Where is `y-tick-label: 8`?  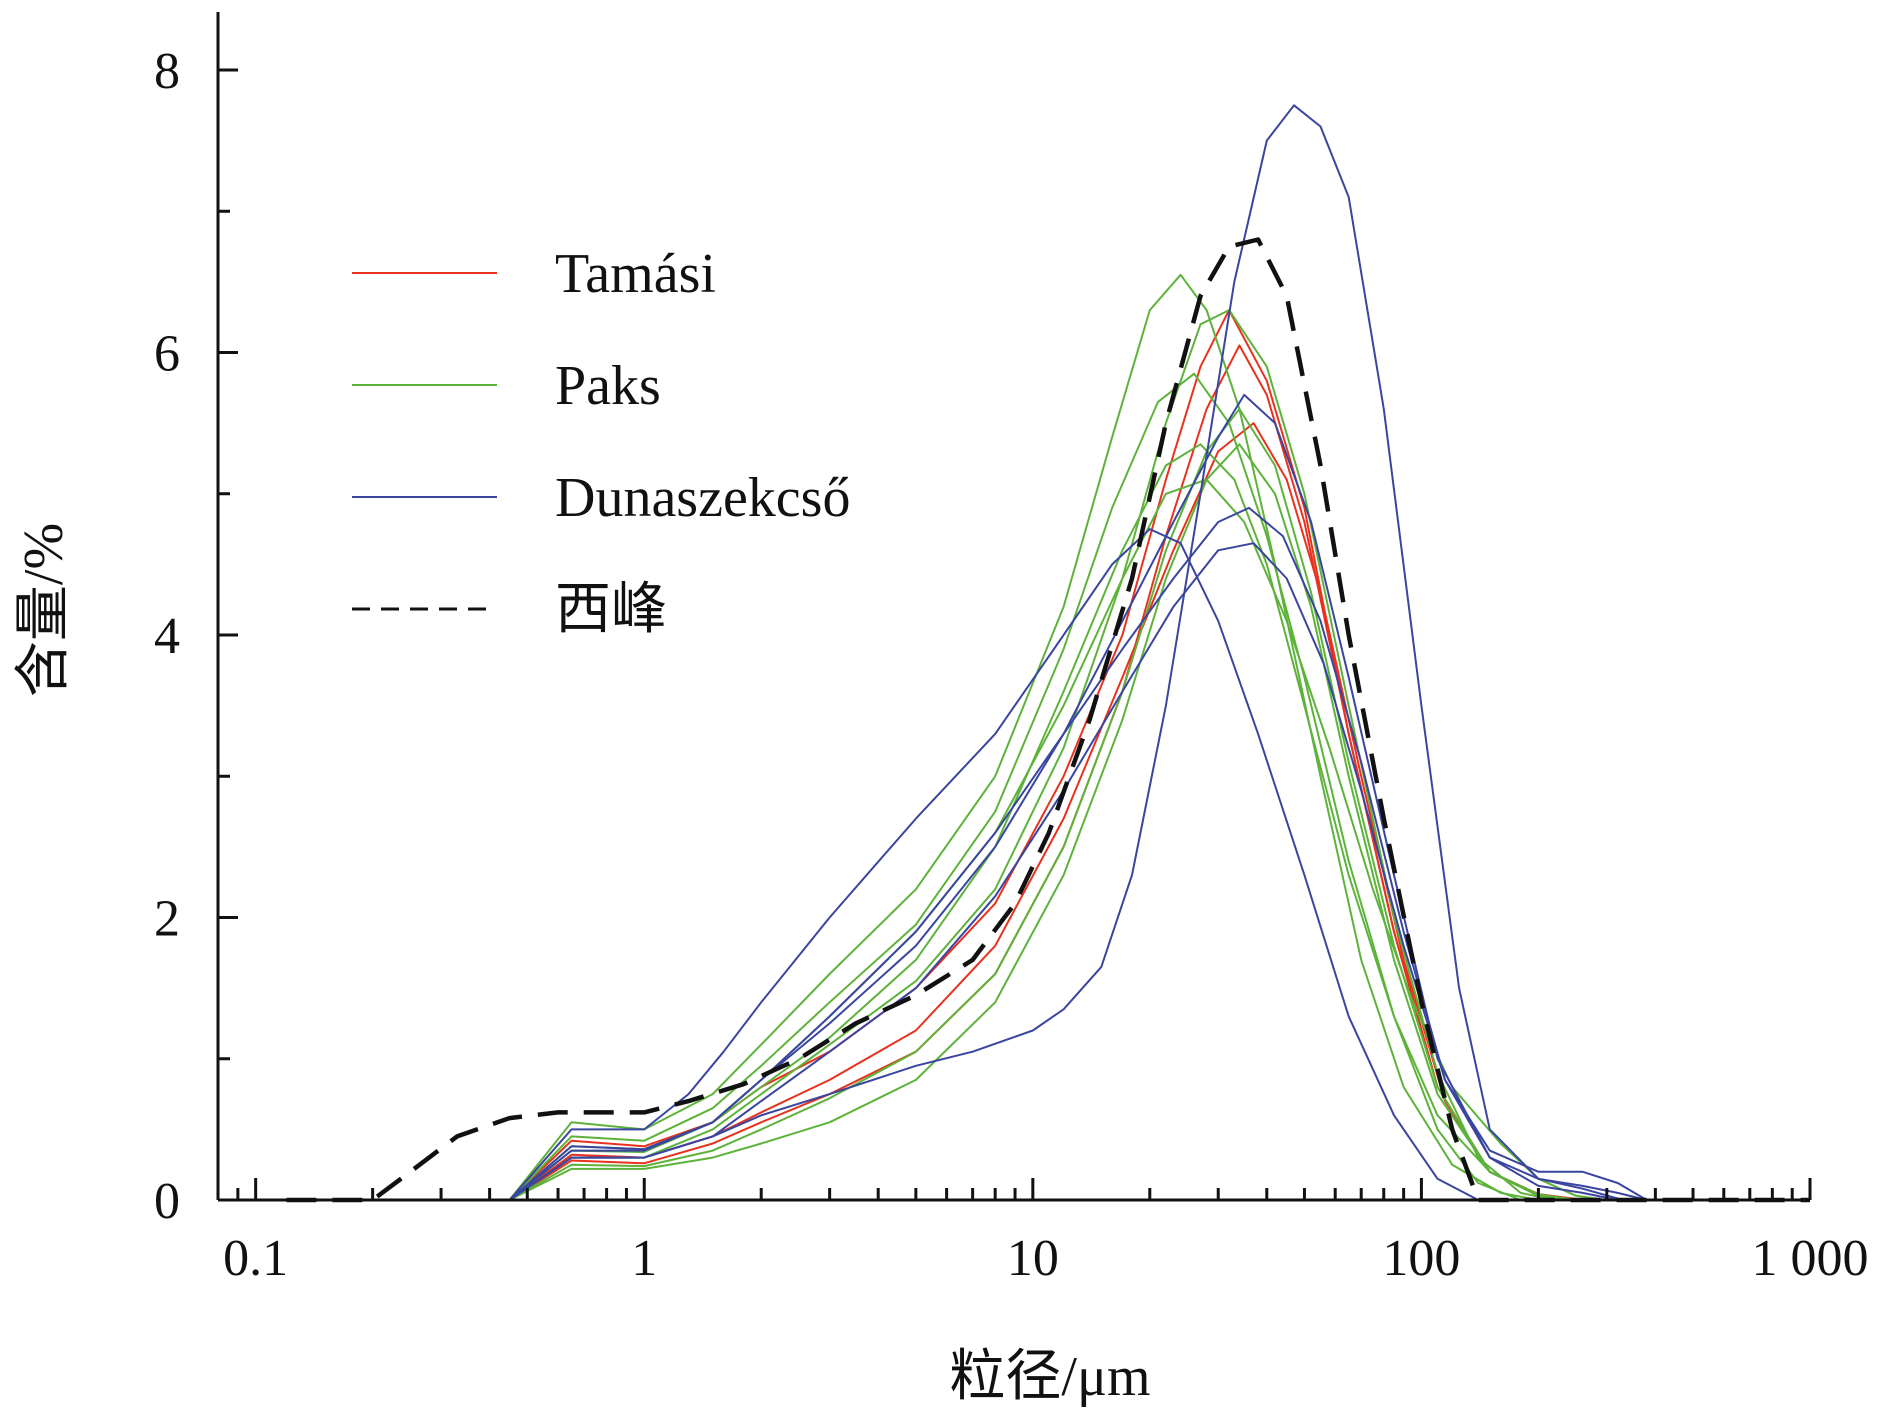
y-tick-label: 8 is located at coordinates (167, 71).